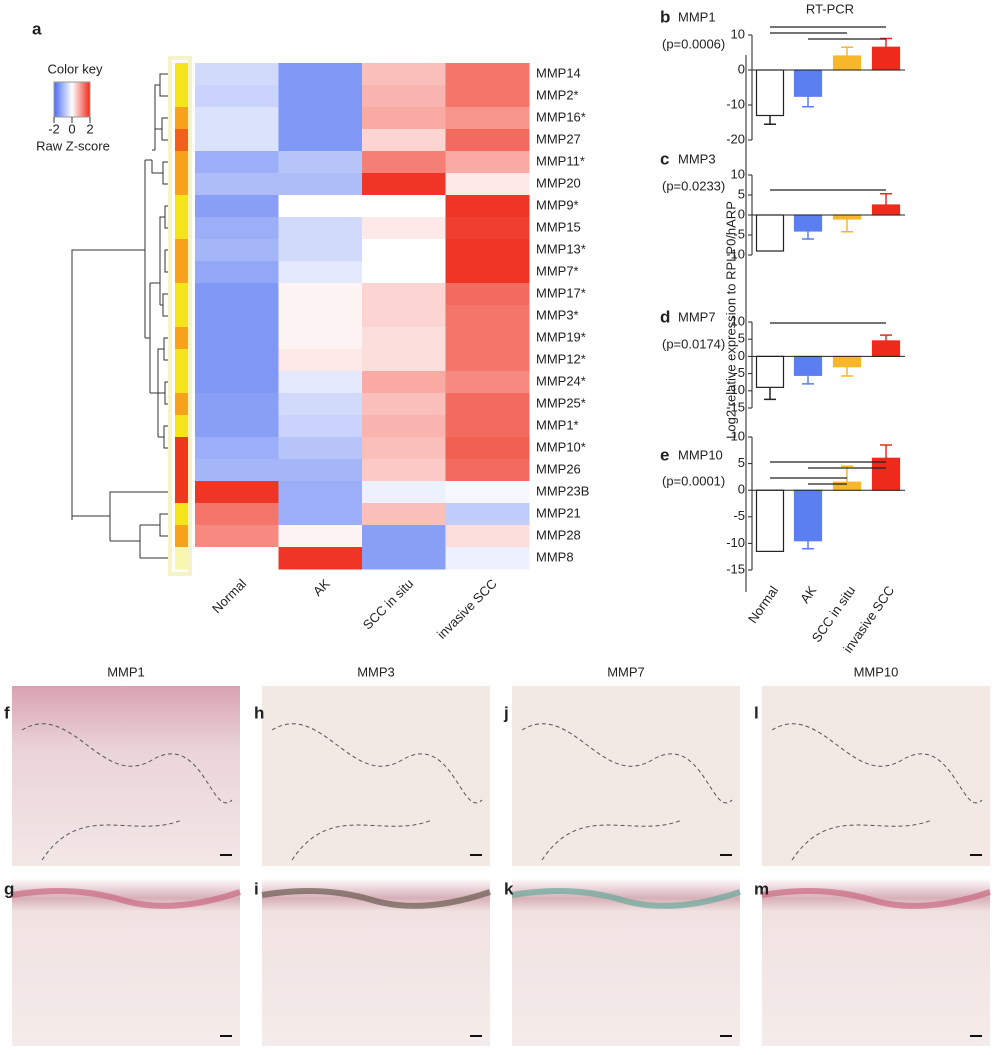  Describe the element at coordinates (561, 358) in the screenshot. I see `row-label: MMP12*` at that location.